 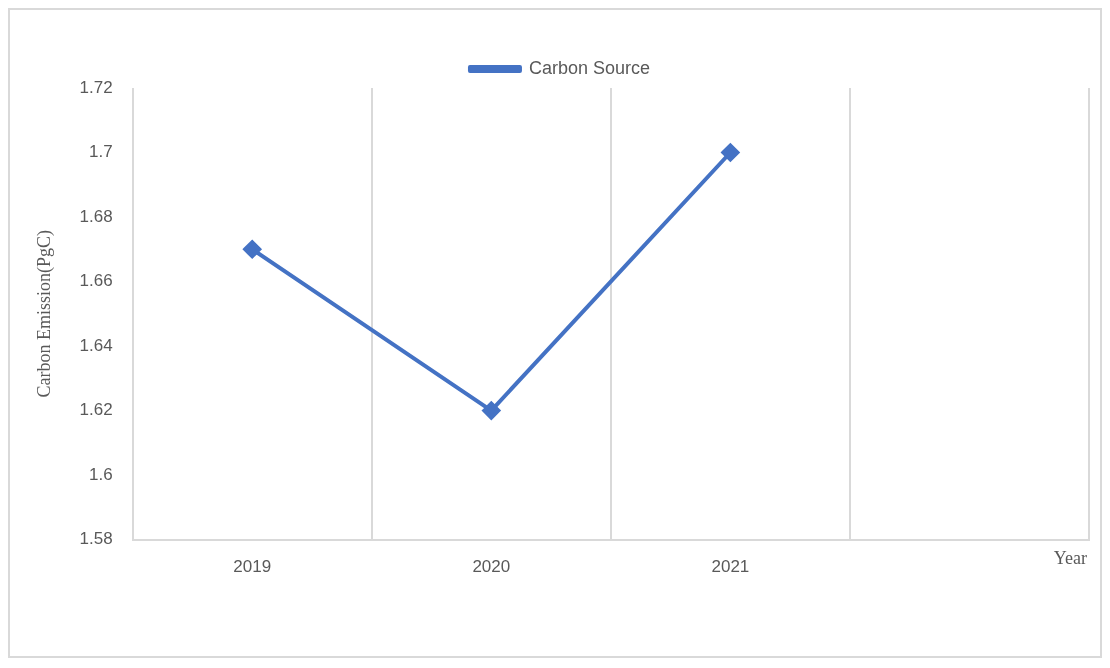 I want to click on y-axis-title: Carbon Emission(PgC), so click(x=44, y=314).